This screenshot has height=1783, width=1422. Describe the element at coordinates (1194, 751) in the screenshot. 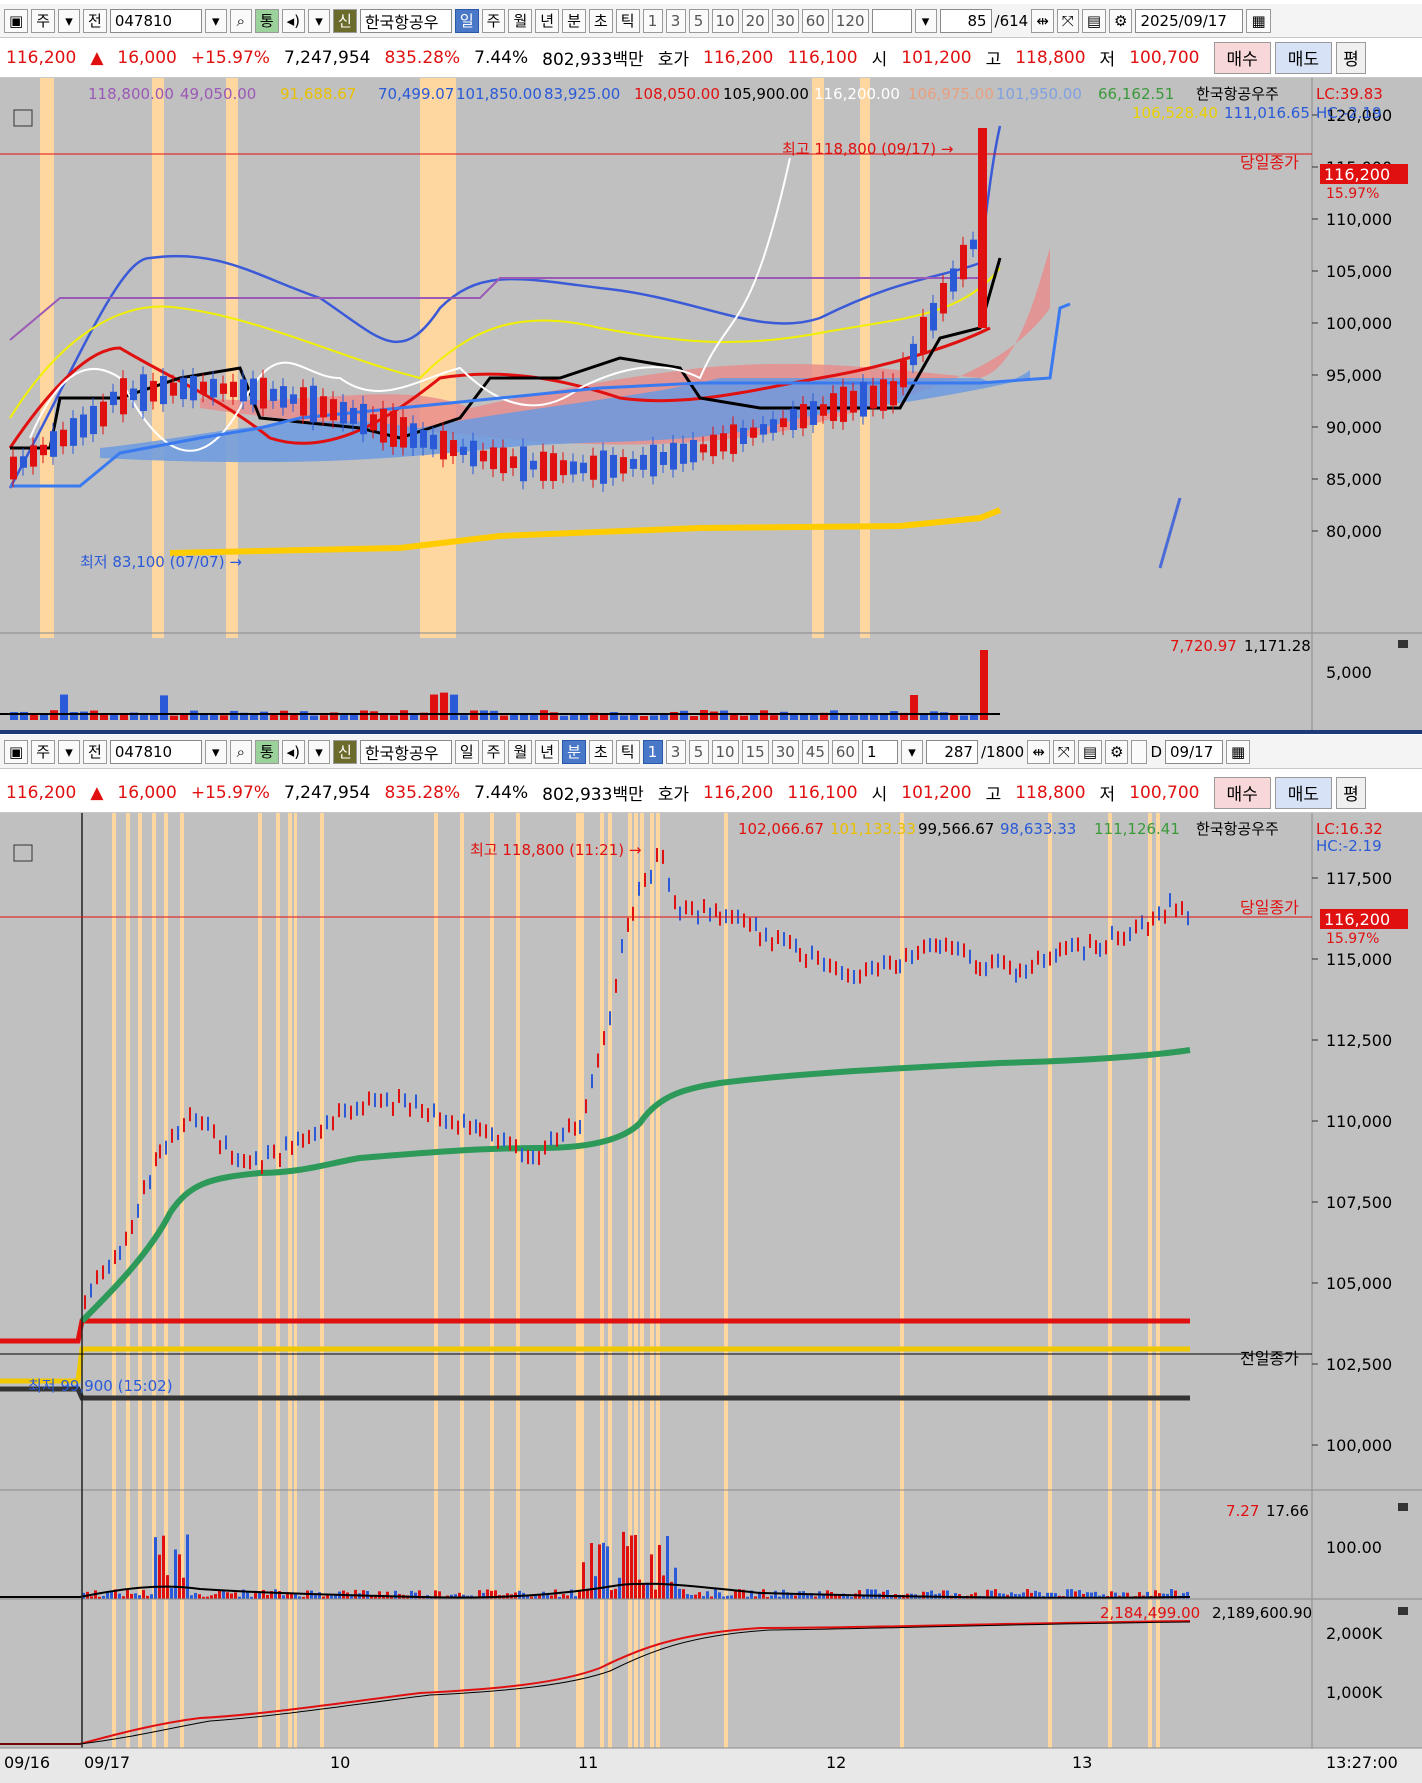

I see `date-input: 09/17` at that location.